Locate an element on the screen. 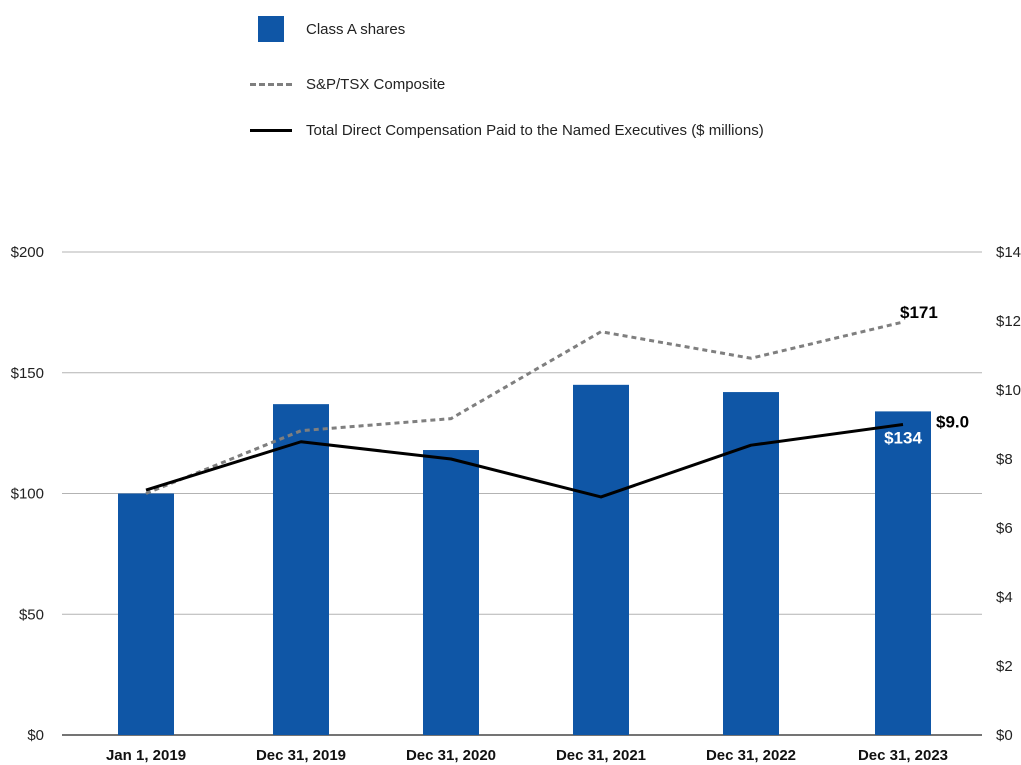  x-axis-category-label: Dec 31, 2020 is located at coordinates (451, 755).